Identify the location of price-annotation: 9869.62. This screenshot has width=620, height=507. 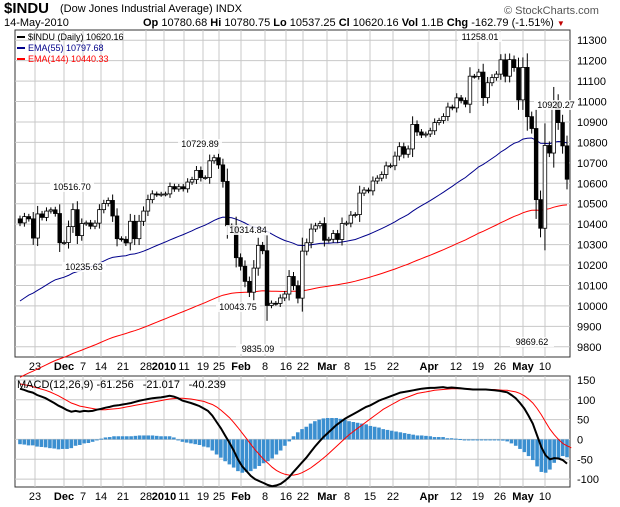
(532, 342).